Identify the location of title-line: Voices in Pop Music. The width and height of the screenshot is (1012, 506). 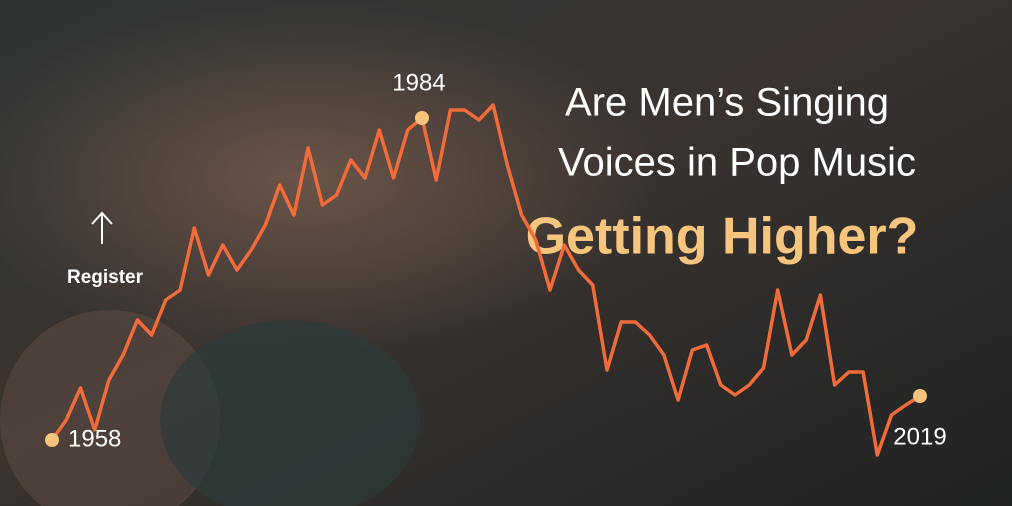
(737, 163).